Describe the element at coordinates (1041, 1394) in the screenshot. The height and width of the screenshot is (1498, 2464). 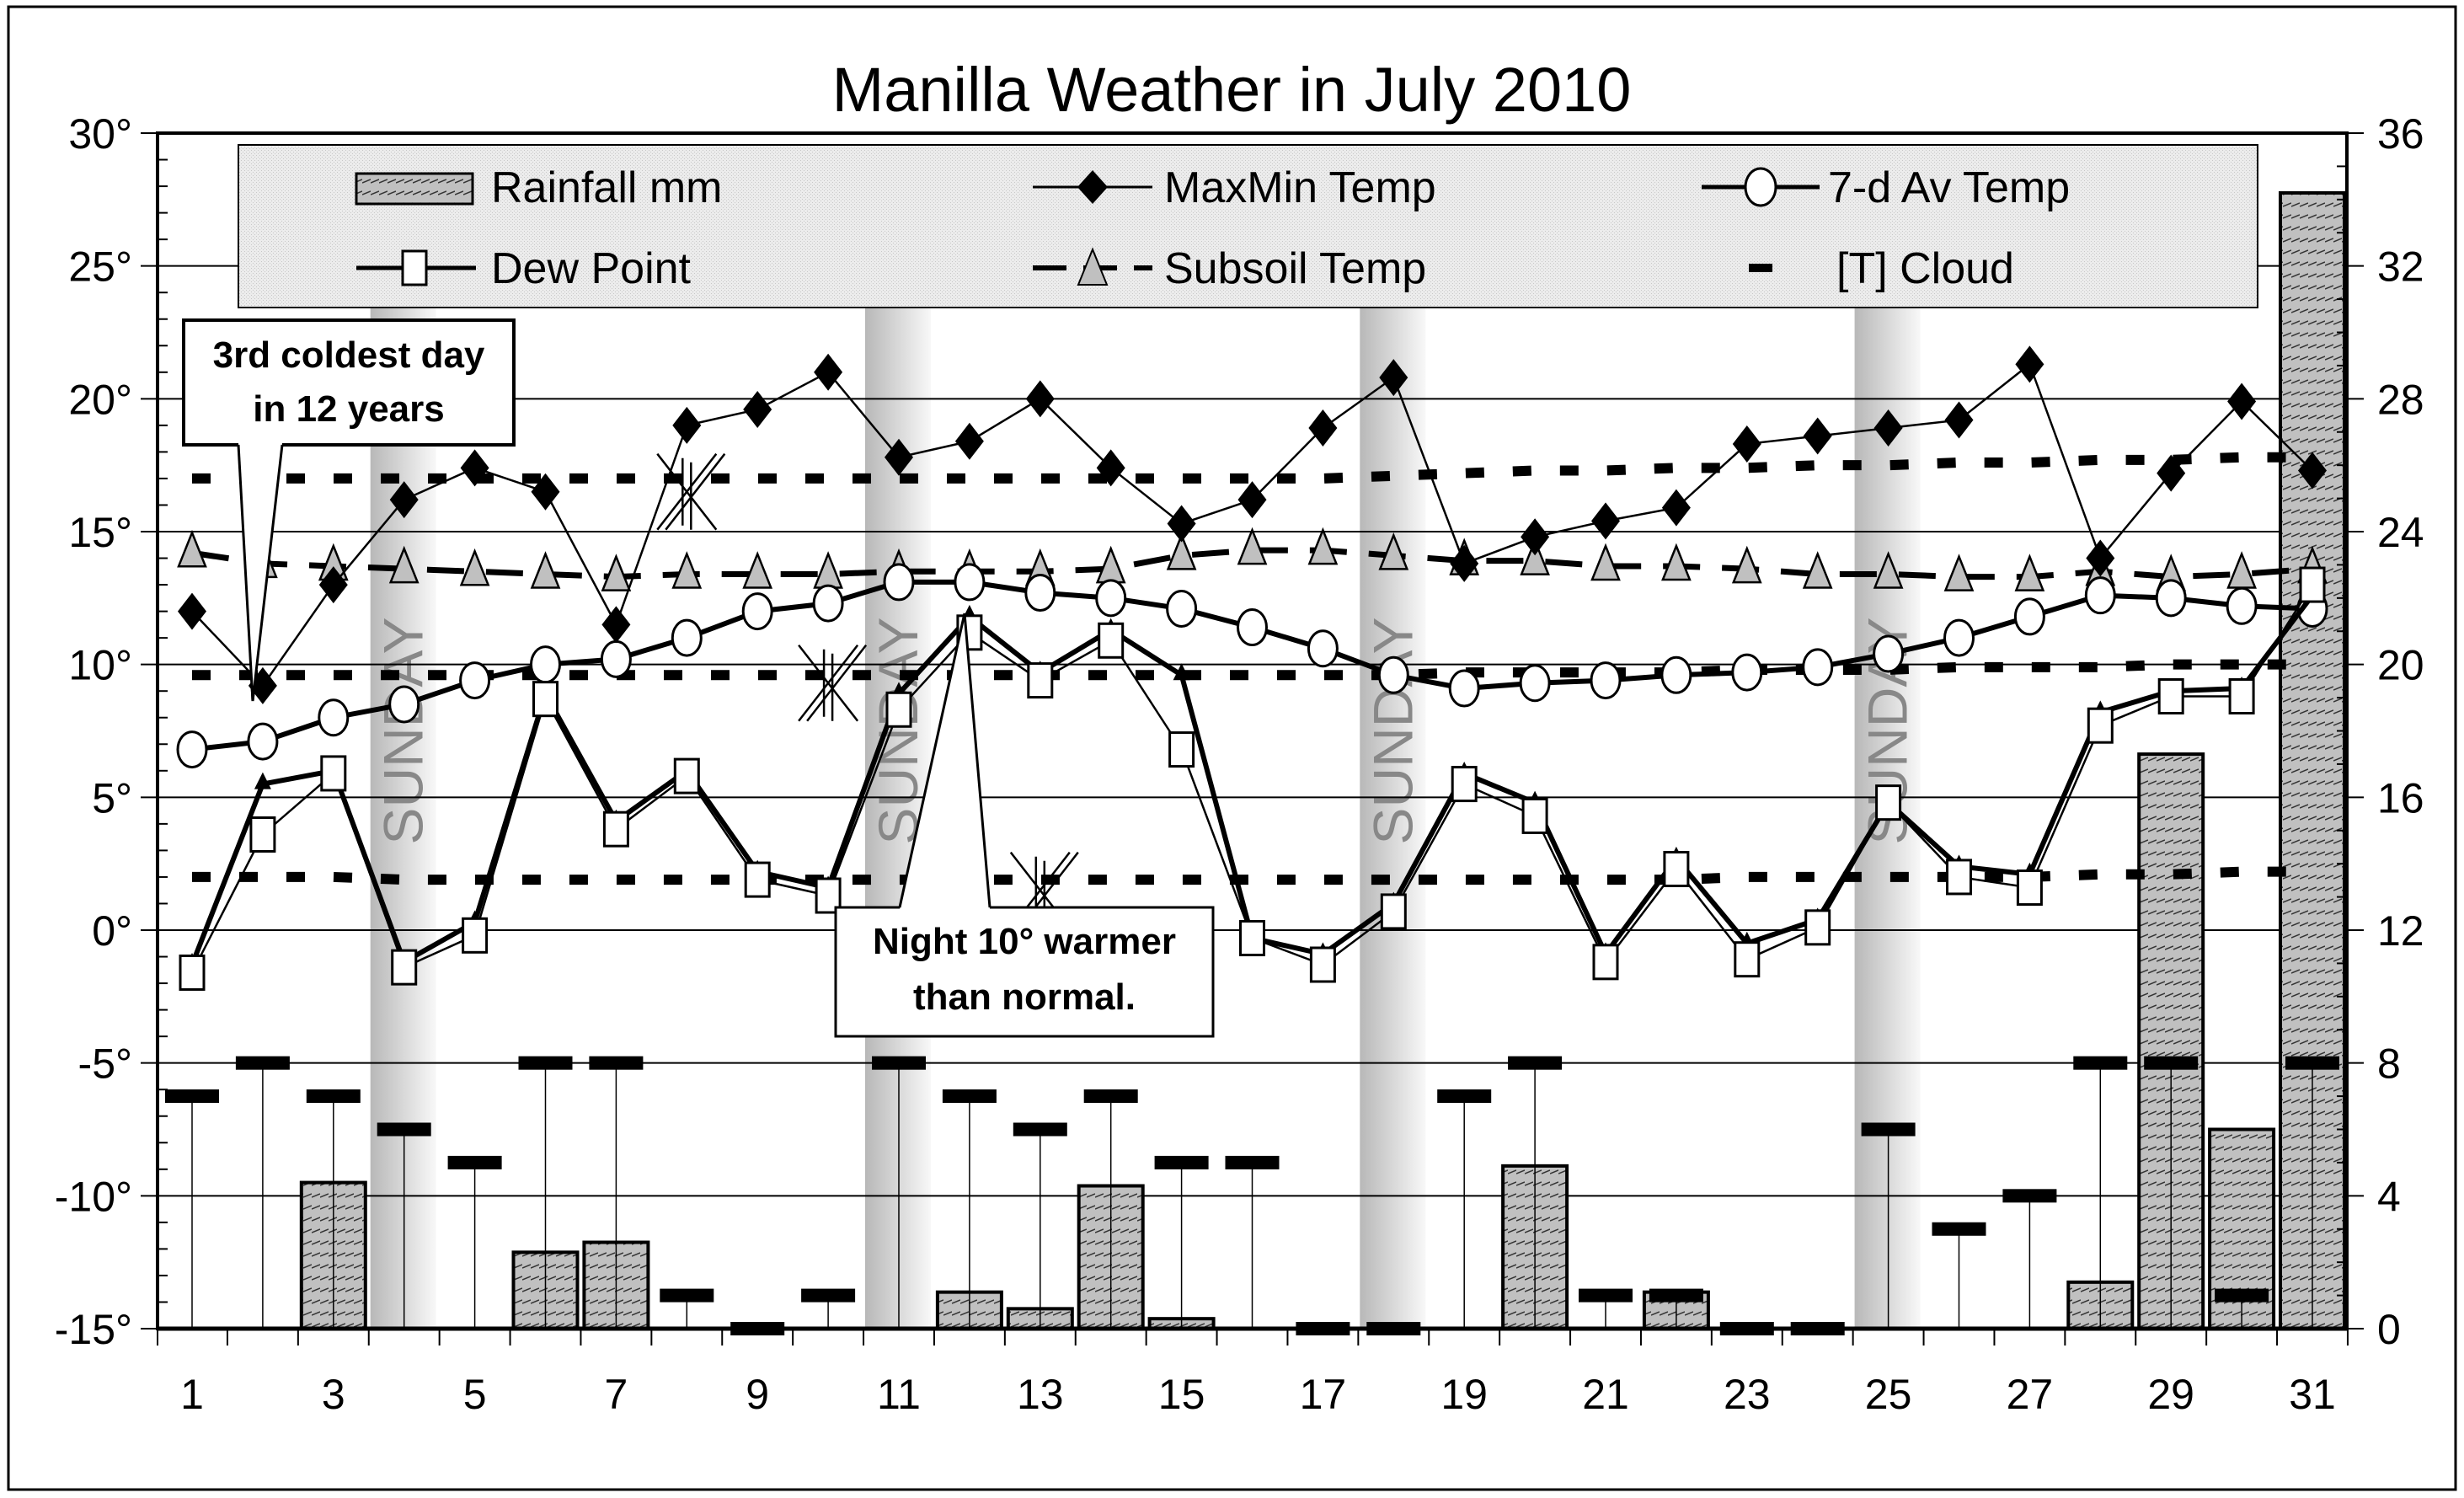
I see `x-axis-label: 13` at that location.